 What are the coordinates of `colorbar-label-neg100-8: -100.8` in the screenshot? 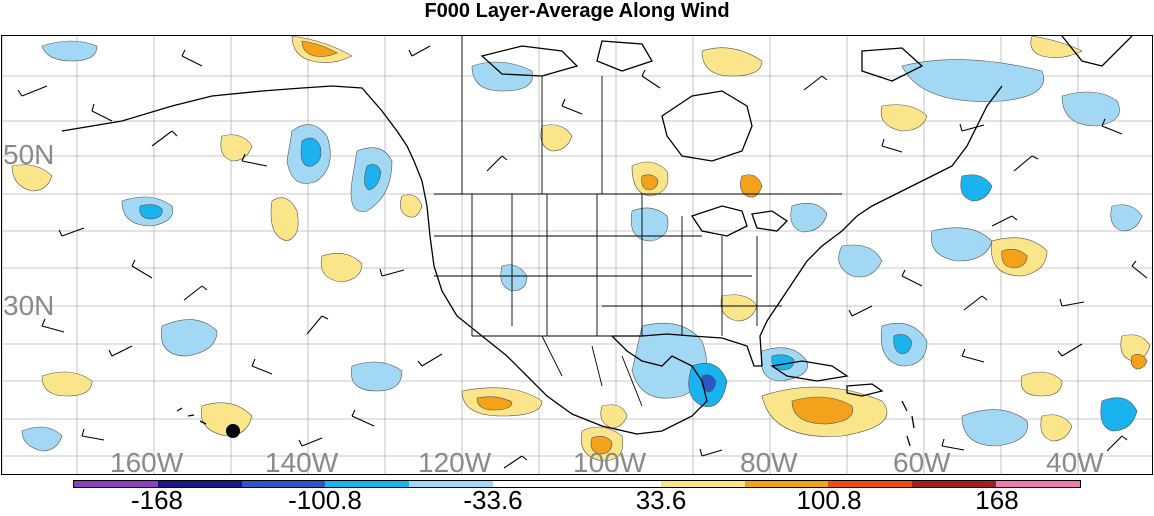 It's located at (325, 500).